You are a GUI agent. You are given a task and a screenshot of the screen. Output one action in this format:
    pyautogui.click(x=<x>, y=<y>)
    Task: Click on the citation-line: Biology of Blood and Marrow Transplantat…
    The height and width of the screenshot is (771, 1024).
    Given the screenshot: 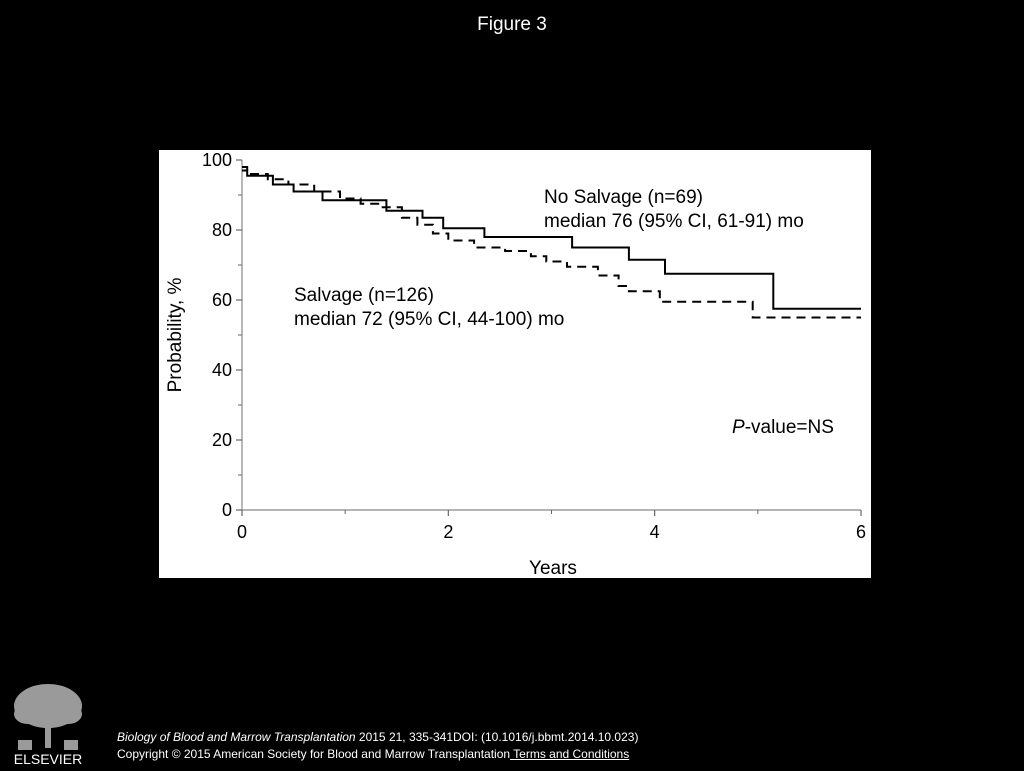 What is the action you would take?
    pyautogui.click(x=377, y=737)
    